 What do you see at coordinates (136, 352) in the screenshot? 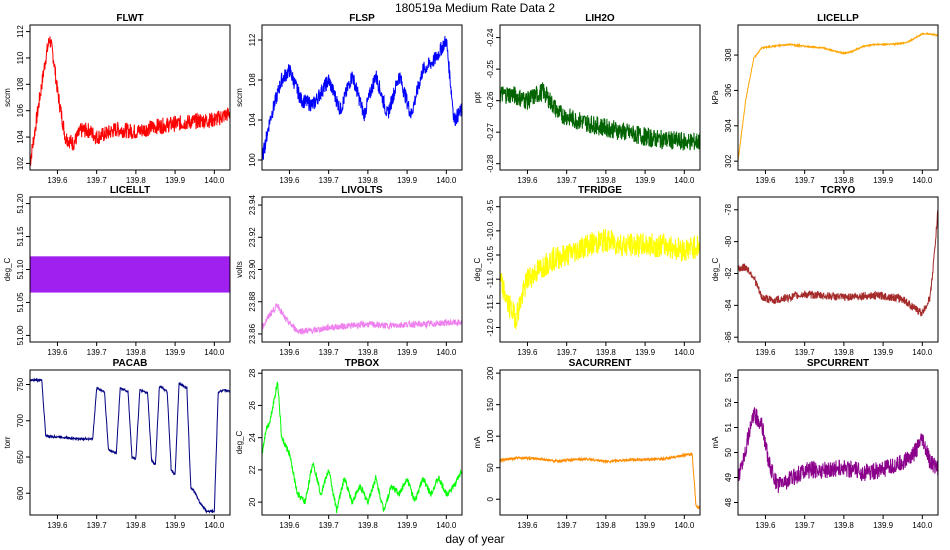
I see `x-tick-label-licellt: 139.8` at bounding box center [136, 352].